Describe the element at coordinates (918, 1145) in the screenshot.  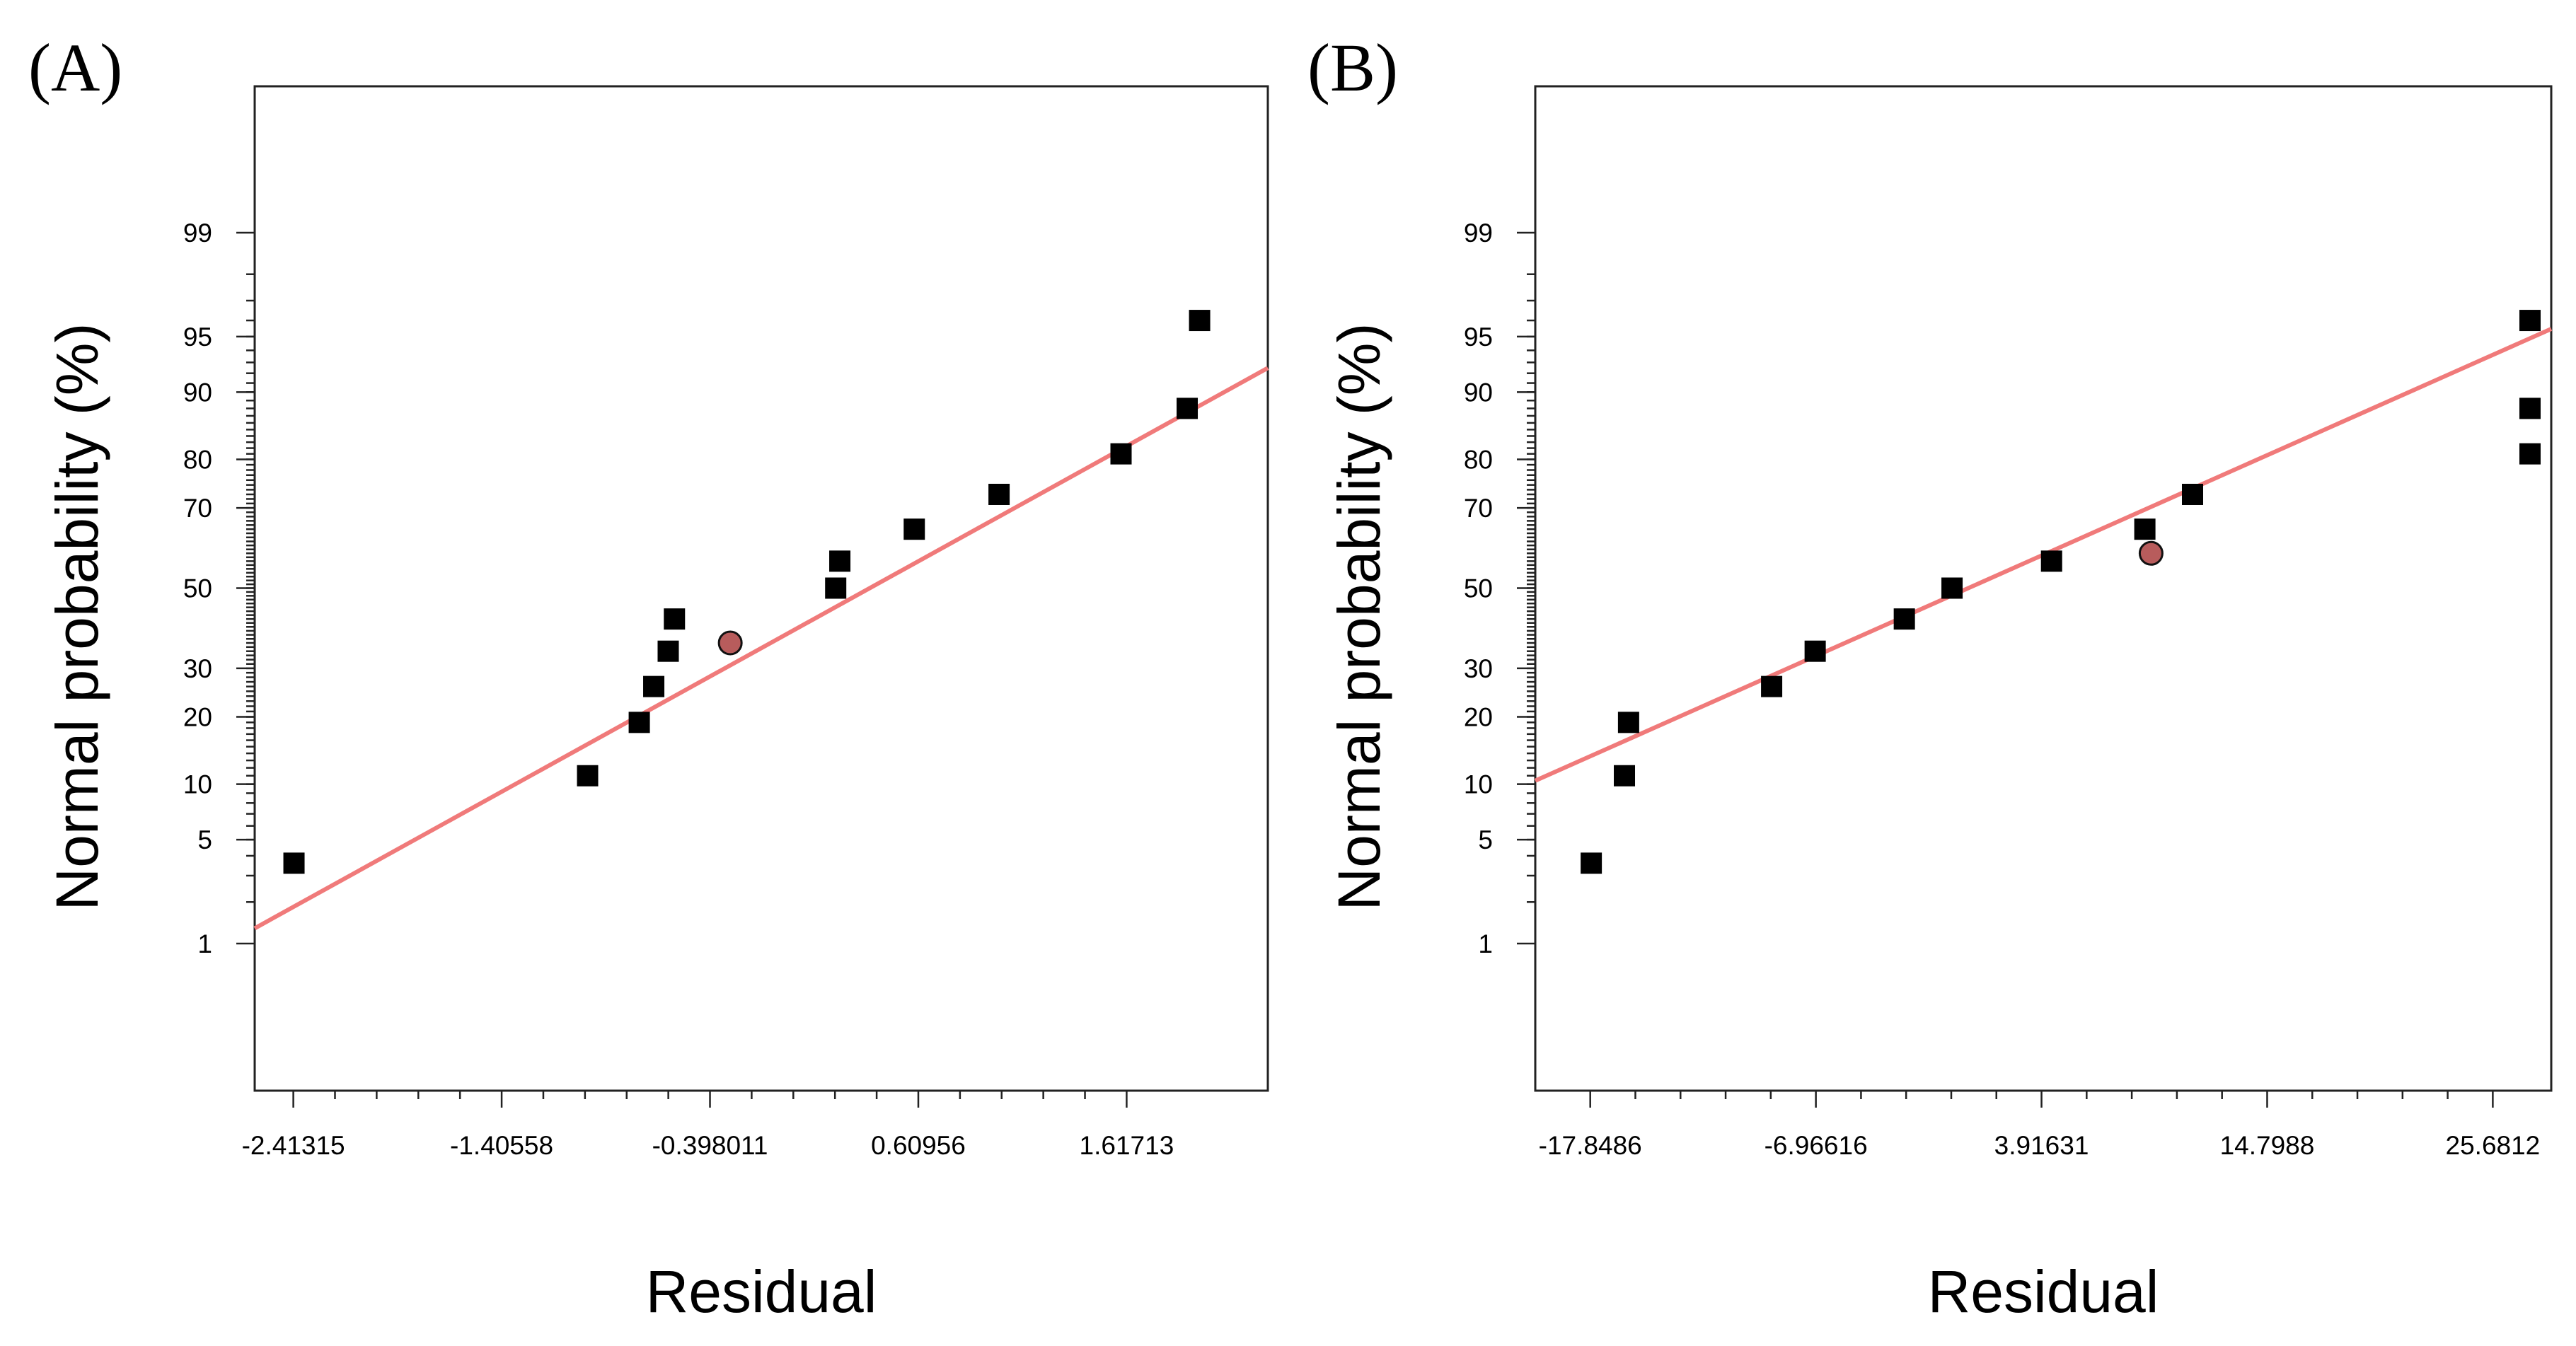
I see `x-tick-label: 0.60956` at that location.